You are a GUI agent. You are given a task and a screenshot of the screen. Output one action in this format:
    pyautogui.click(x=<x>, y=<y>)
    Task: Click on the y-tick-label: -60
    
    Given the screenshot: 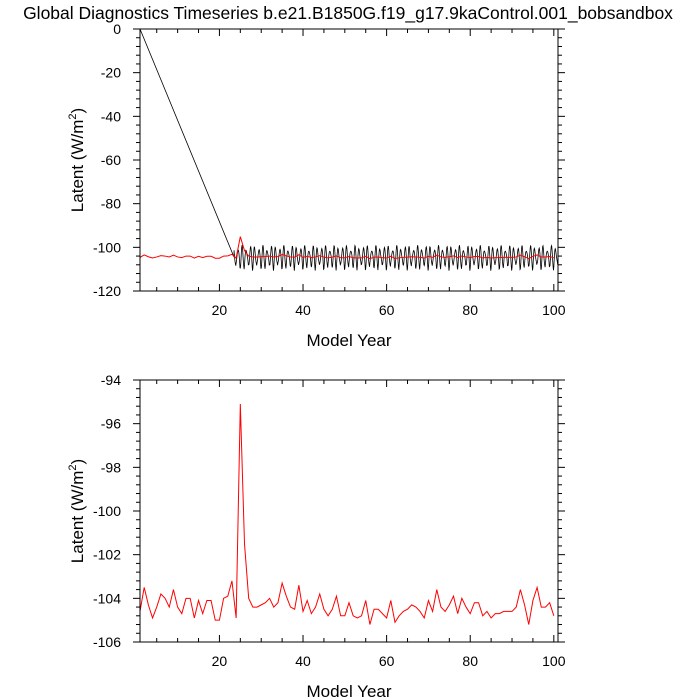 What is the action you would take?
    pyautogui.click(x=111, y=160)
    